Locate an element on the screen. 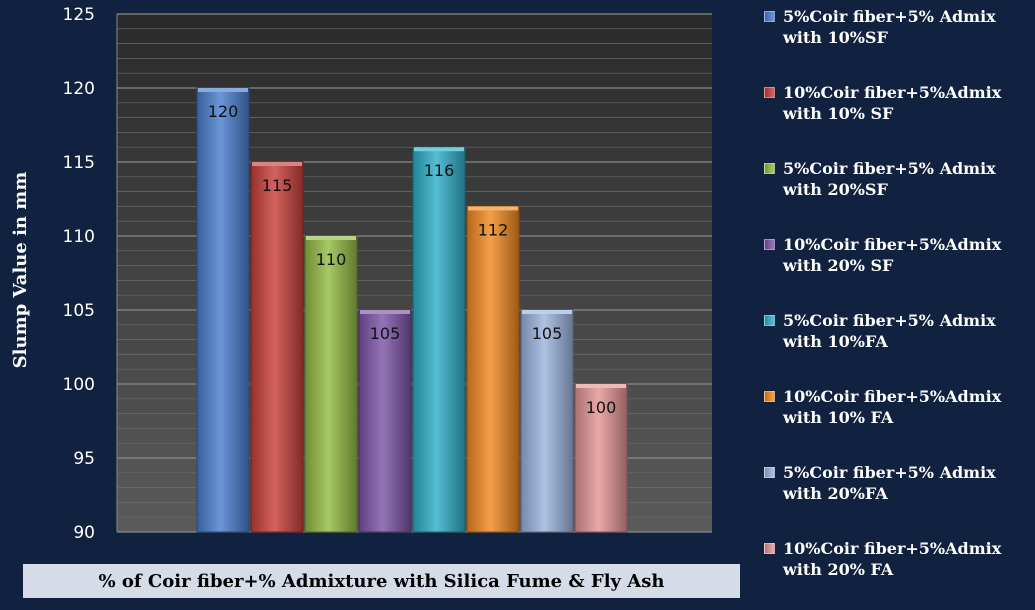 This screenshot has width=1035, height=610. y-tick-label: 90 is located at coordinates (84, 533).